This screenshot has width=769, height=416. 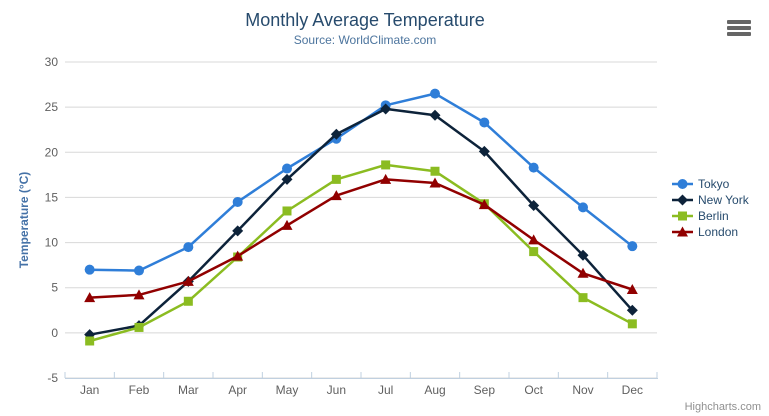 What do you see at coordinates (365, 20) in the screenshot?
I see `chart-title: Monthly Average Temperature` at bounding box center [365, 20].